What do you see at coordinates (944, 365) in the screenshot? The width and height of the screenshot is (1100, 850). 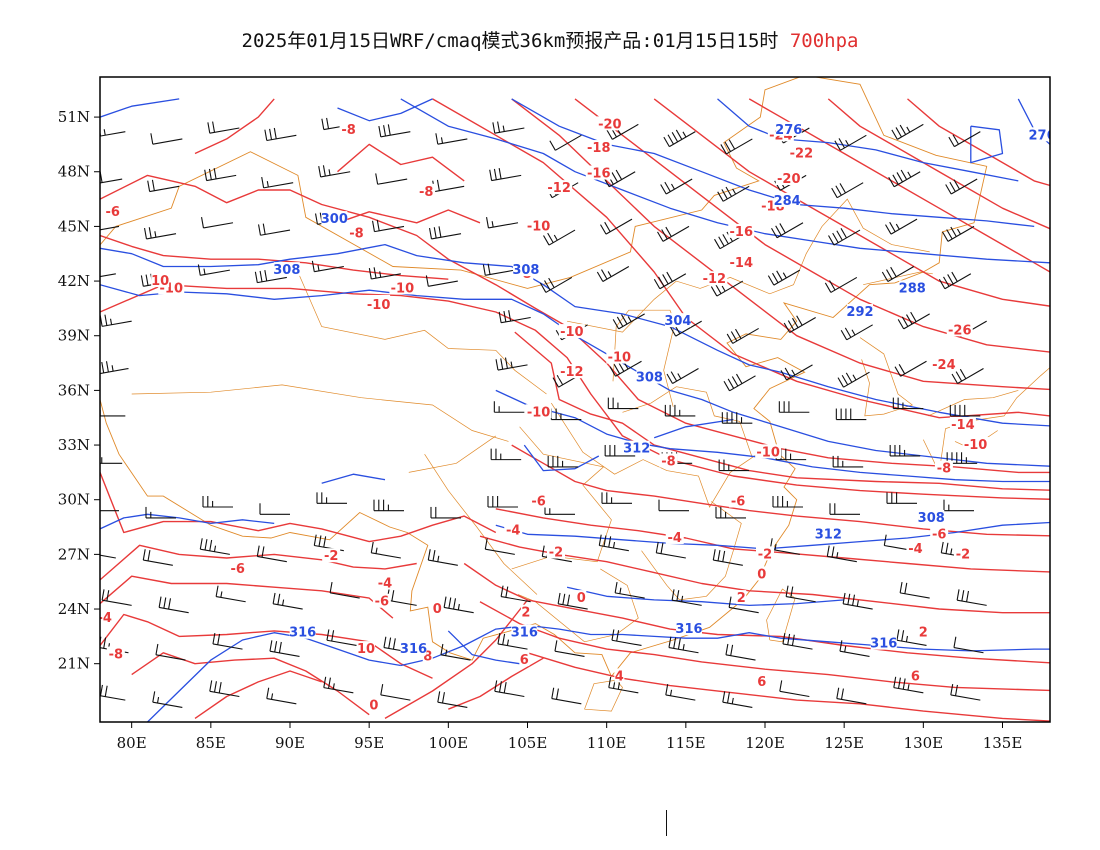 I see `temperature-label: -24` at bounding box center [944, 365].